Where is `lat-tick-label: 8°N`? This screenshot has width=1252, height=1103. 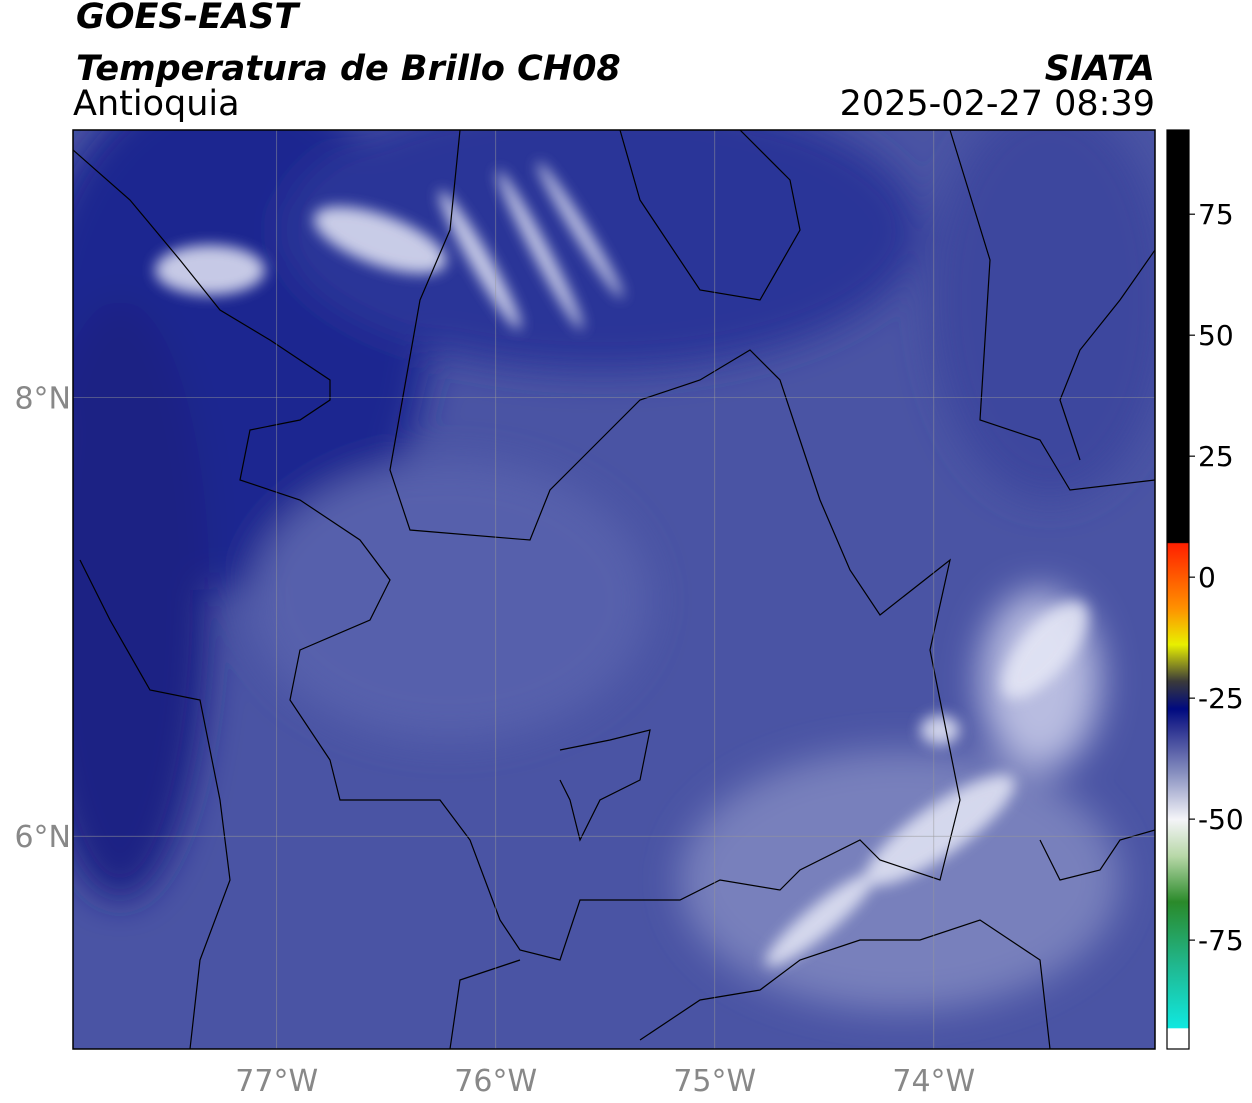
lat-tick-label: 8°N is located at coordinates (42, 399).